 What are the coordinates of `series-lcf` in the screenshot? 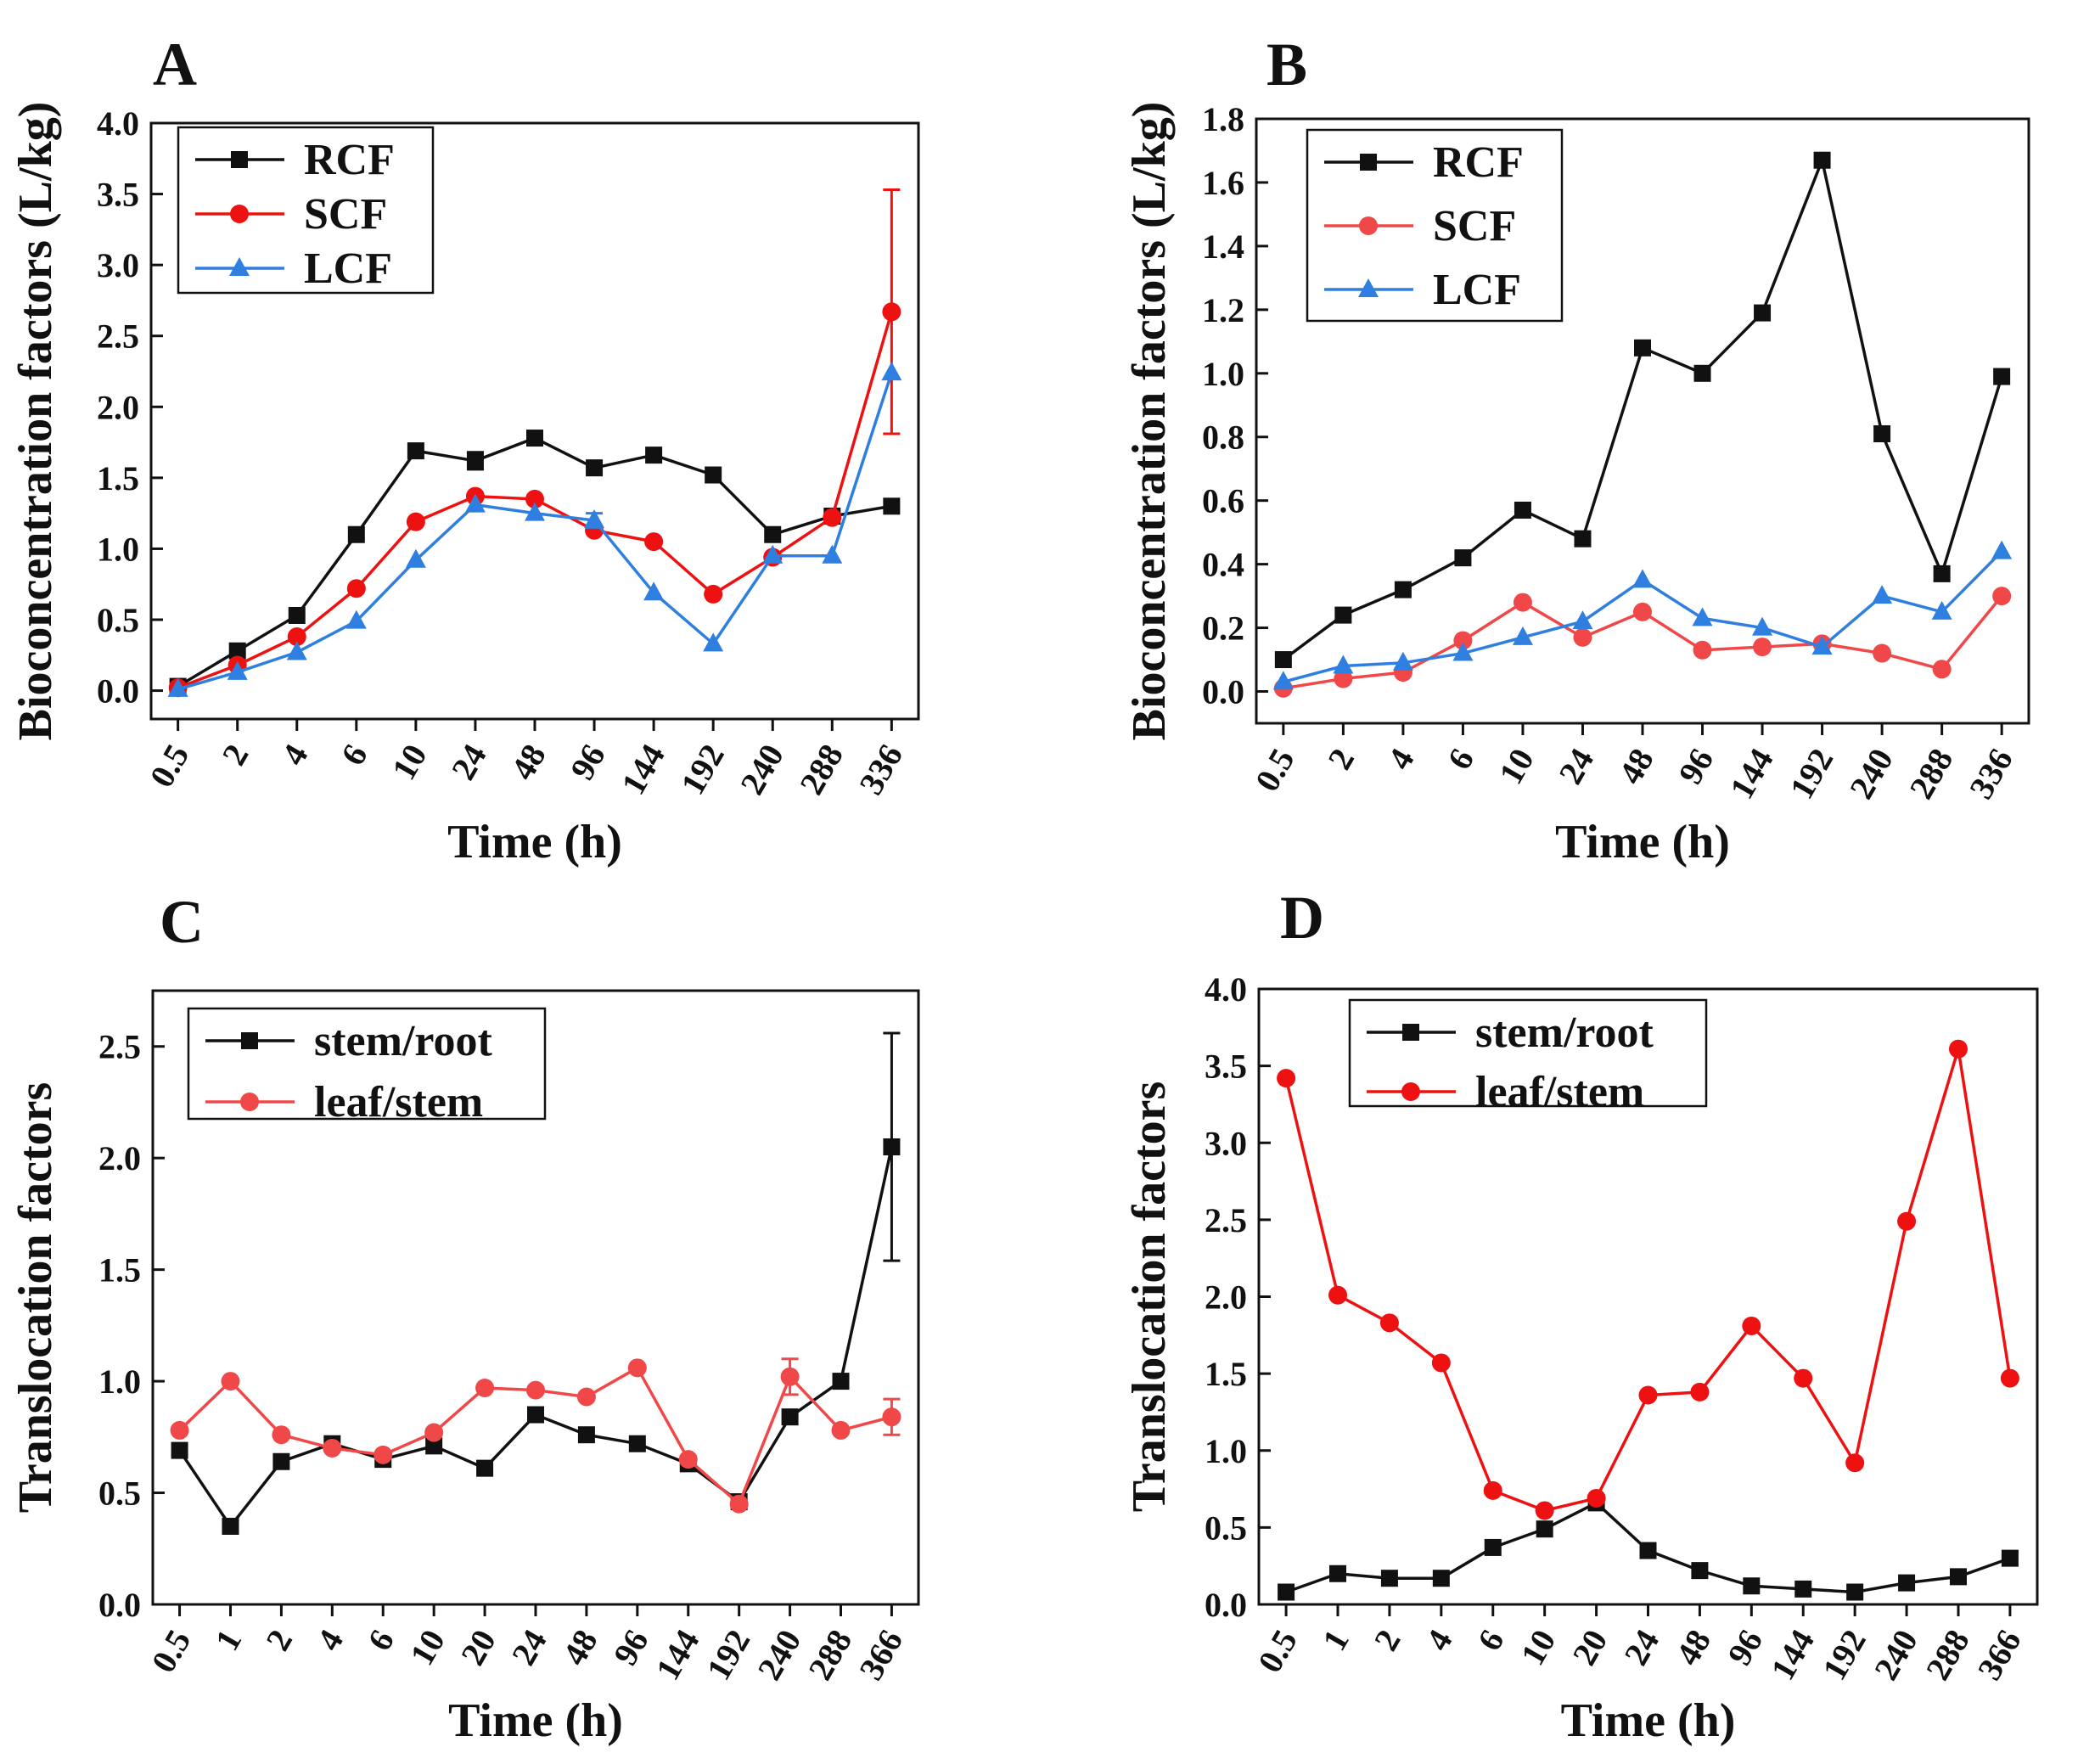 It's located at (1642, 615).